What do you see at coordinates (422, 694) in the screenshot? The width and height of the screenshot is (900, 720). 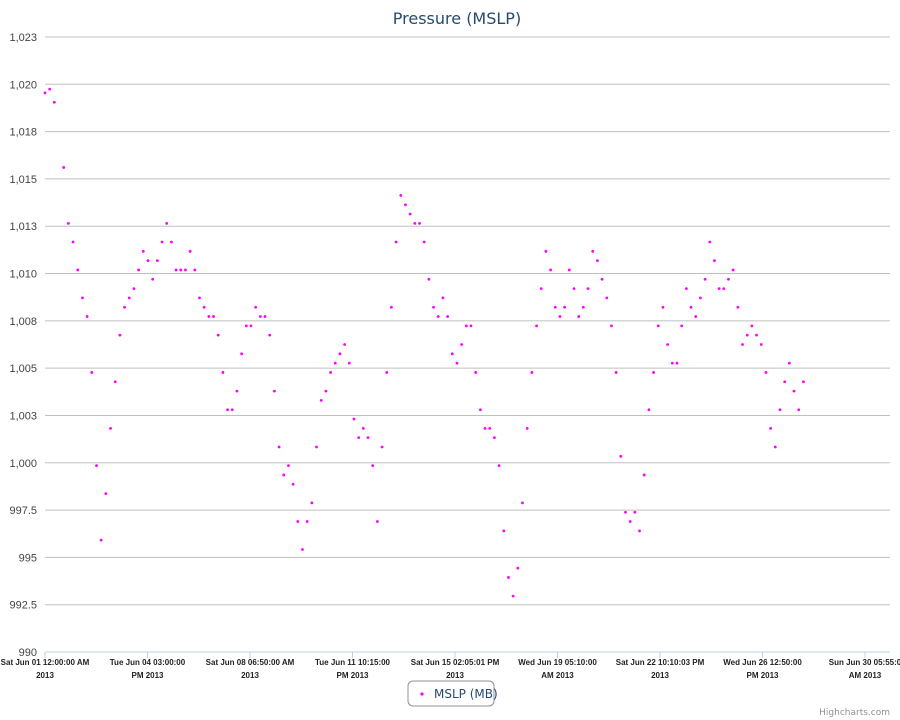 I see `legend-marker-icon` at bounding box center [422, 694].